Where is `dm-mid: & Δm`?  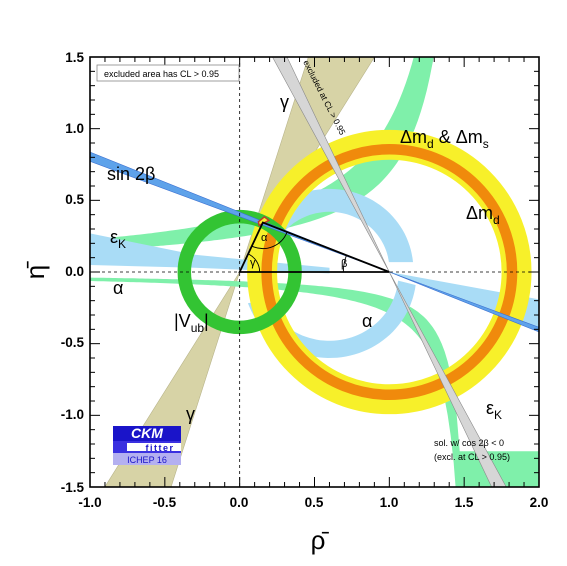
dm-mid: & Δm is located at coordinates (458, 137).